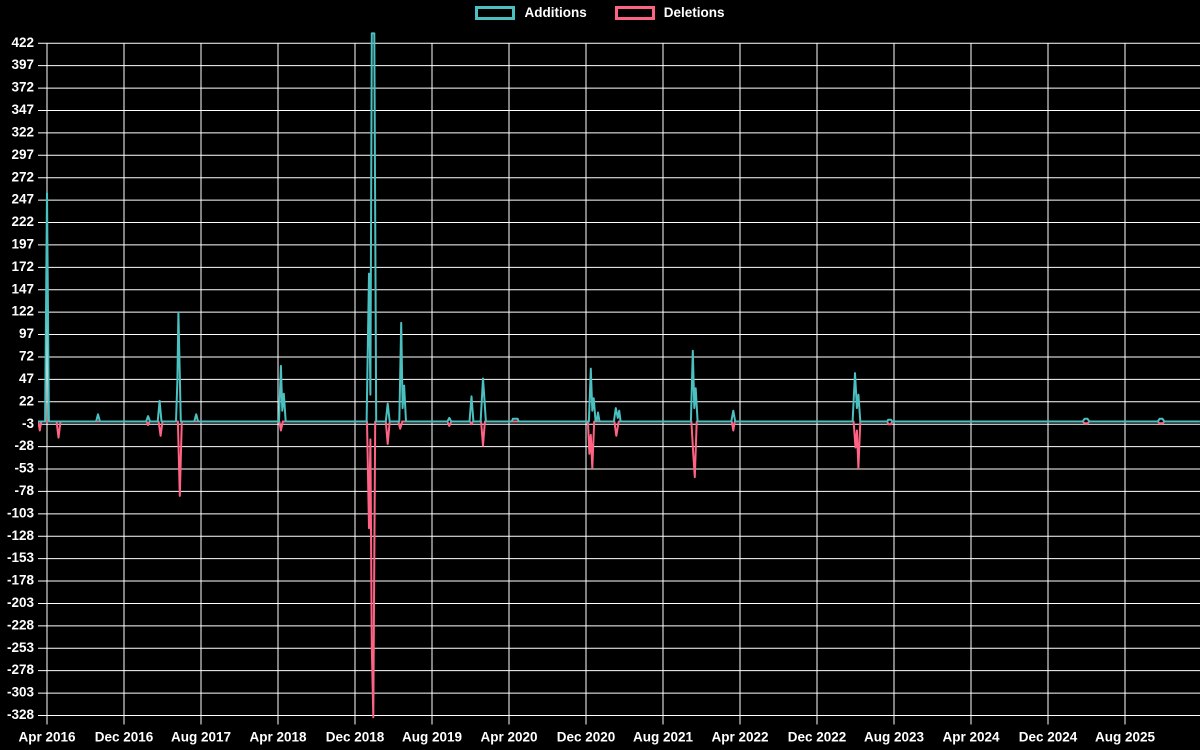  Describe the element at coordinates (22, 288) in the screenshot. I see `y-axis-tick-label: 147` at that location.